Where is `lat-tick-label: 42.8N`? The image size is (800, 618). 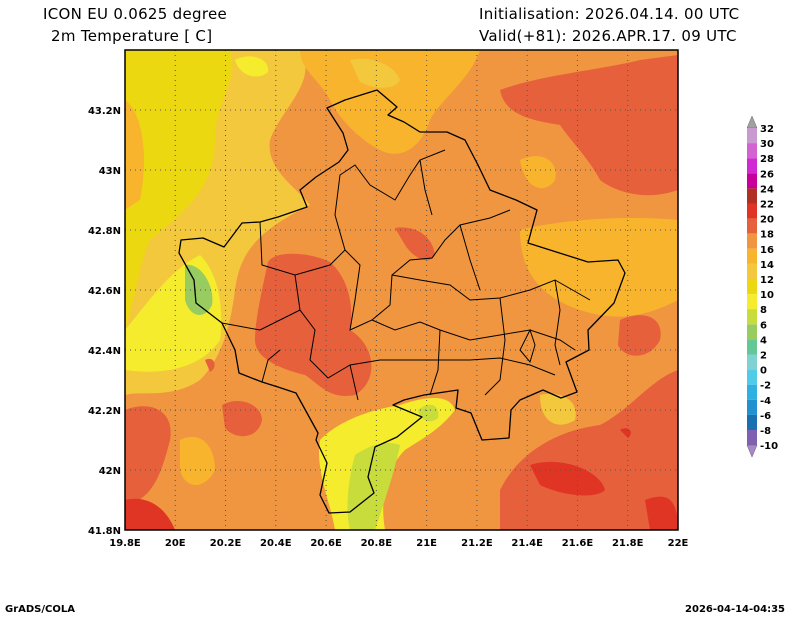 lat-tick-label: 42.8N is located at coordinates (104, 231).